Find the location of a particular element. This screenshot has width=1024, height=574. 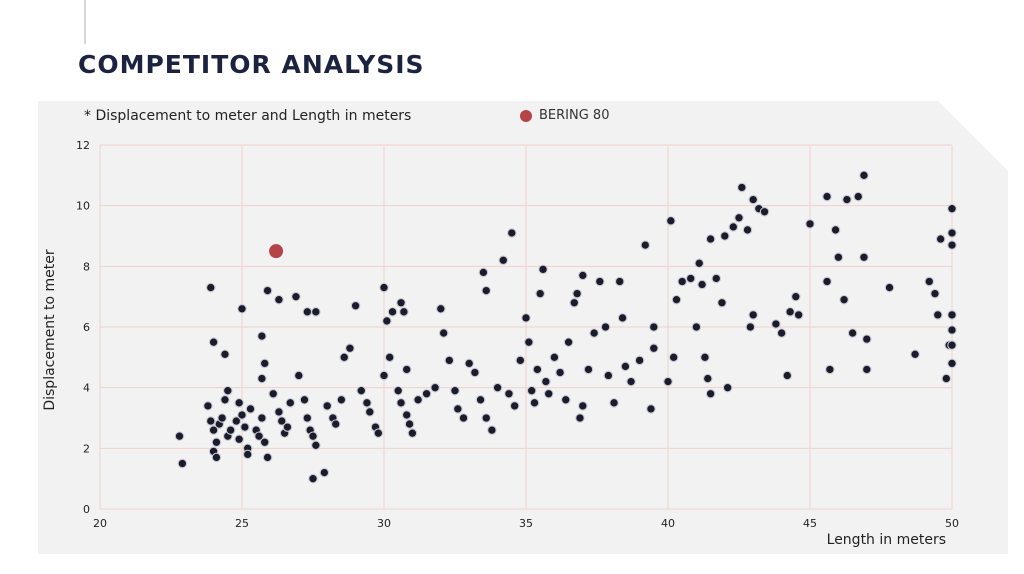

legend-label: BERING 80 is located at coordinates (574, 115).